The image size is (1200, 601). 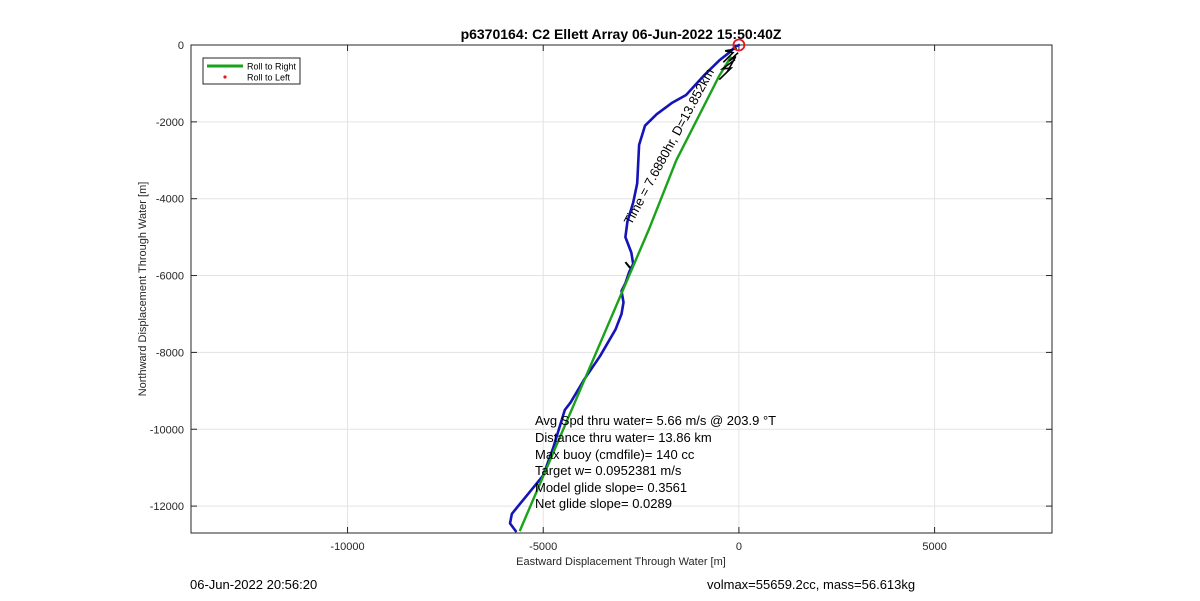 I want to click on legend-label-roll-left: Roll to Left, so click(x=269, y=78).